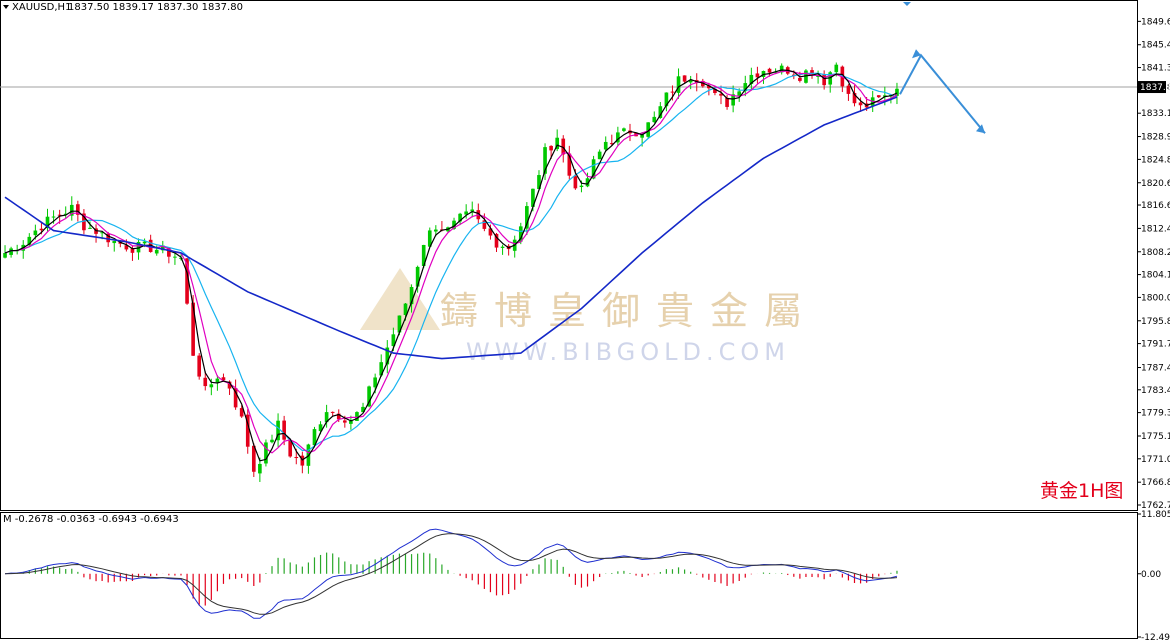 This screenshot has height=641, width=1170. I want to click on price-tick-label: 1787.40, so click(1155, 369).